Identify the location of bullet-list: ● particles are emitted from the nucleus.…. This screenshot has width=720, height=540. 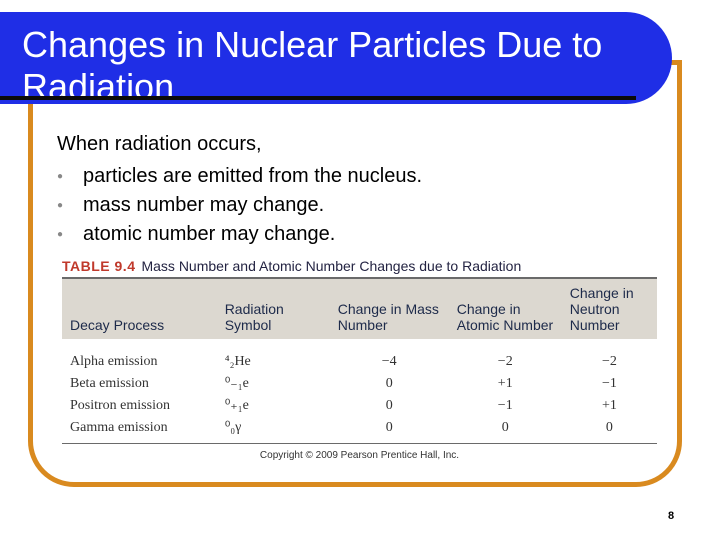
(239, 205).